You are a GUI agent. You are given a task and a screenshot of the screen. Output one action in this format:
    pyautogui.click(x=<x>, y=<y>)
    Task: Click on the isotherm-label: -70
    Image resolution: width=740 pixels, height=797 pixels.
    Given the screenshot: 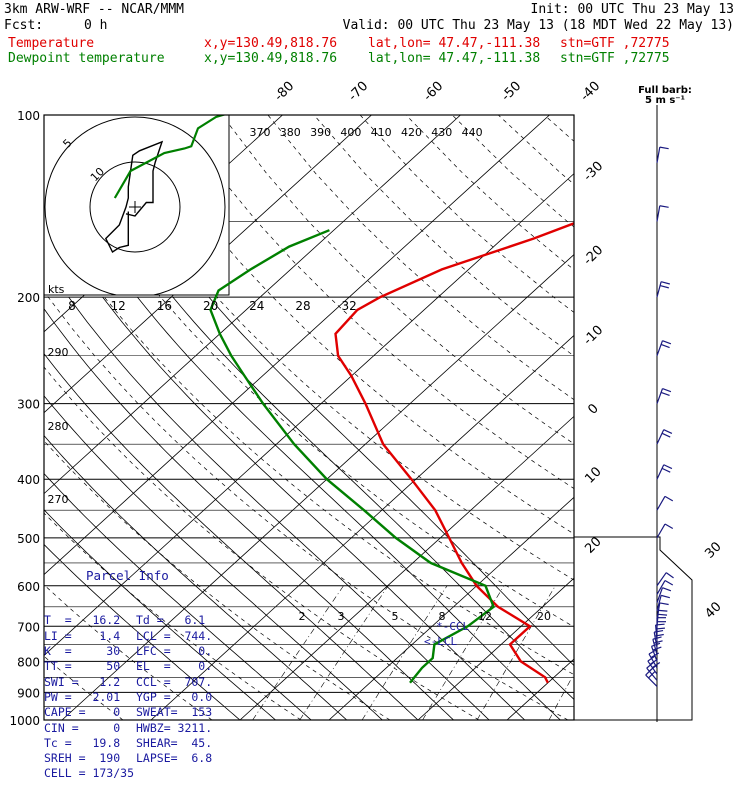 What is the action you would take?
    pyautogui.click(x=359, y=92)
    